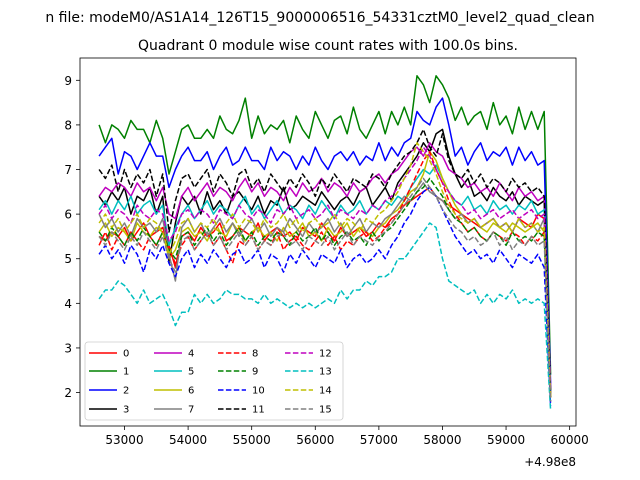 The height and width of the screenshot is (480, 640). I want to click on legend-label-8: 8, so click(255, 354).